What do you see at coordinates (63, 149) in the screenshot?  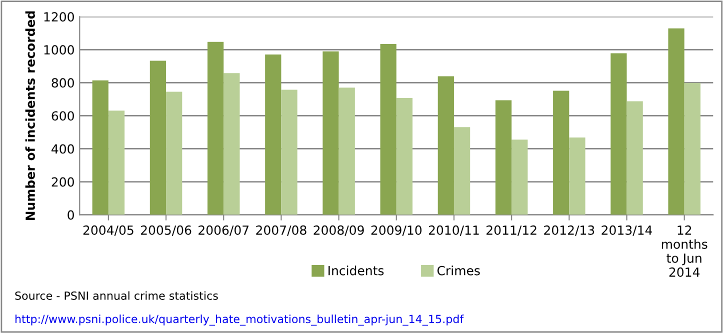 I see `y-tick-label: 400` at bounding box center [63, 149].